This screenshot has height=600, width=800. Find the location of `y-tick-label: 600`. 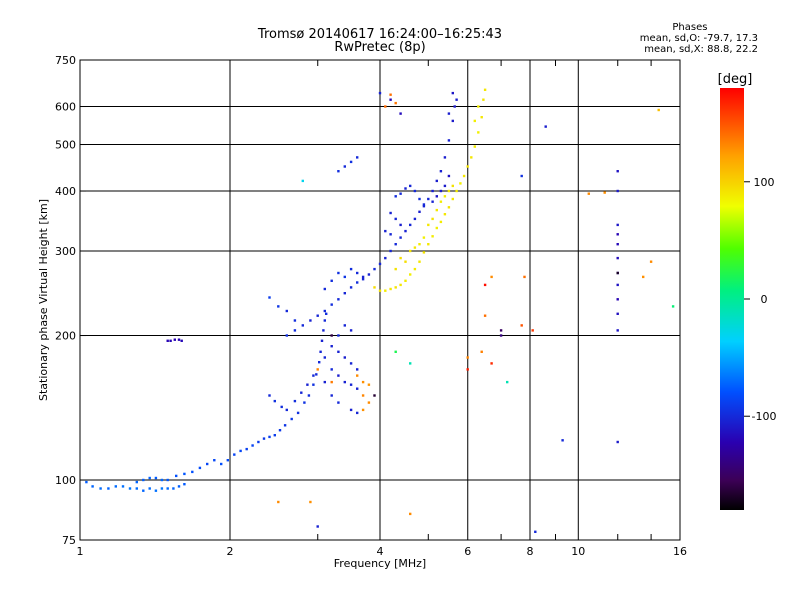

y-tick-label: 600 is located at coordinates (65, 107).